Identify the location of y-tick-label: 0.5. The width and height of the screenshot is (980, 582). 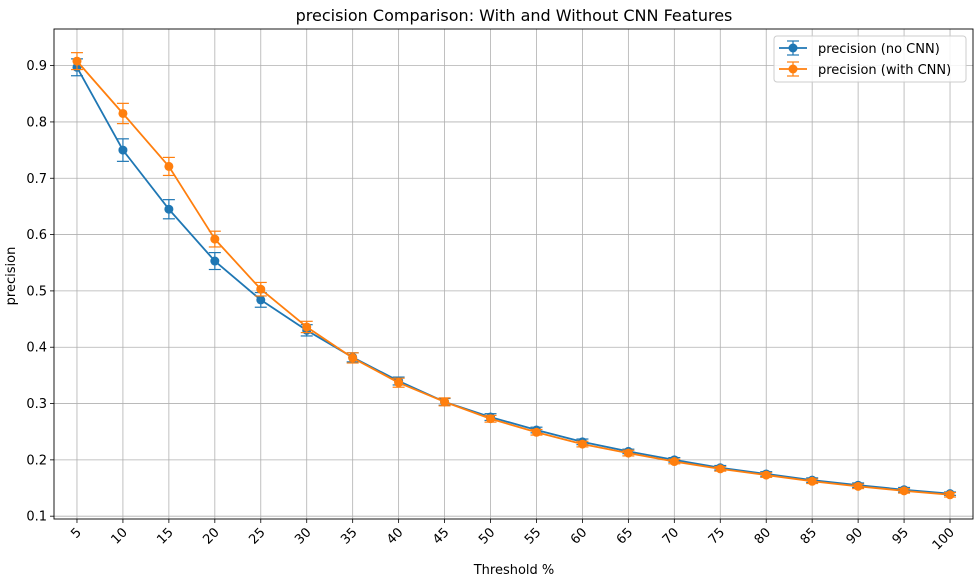
(36, 291).